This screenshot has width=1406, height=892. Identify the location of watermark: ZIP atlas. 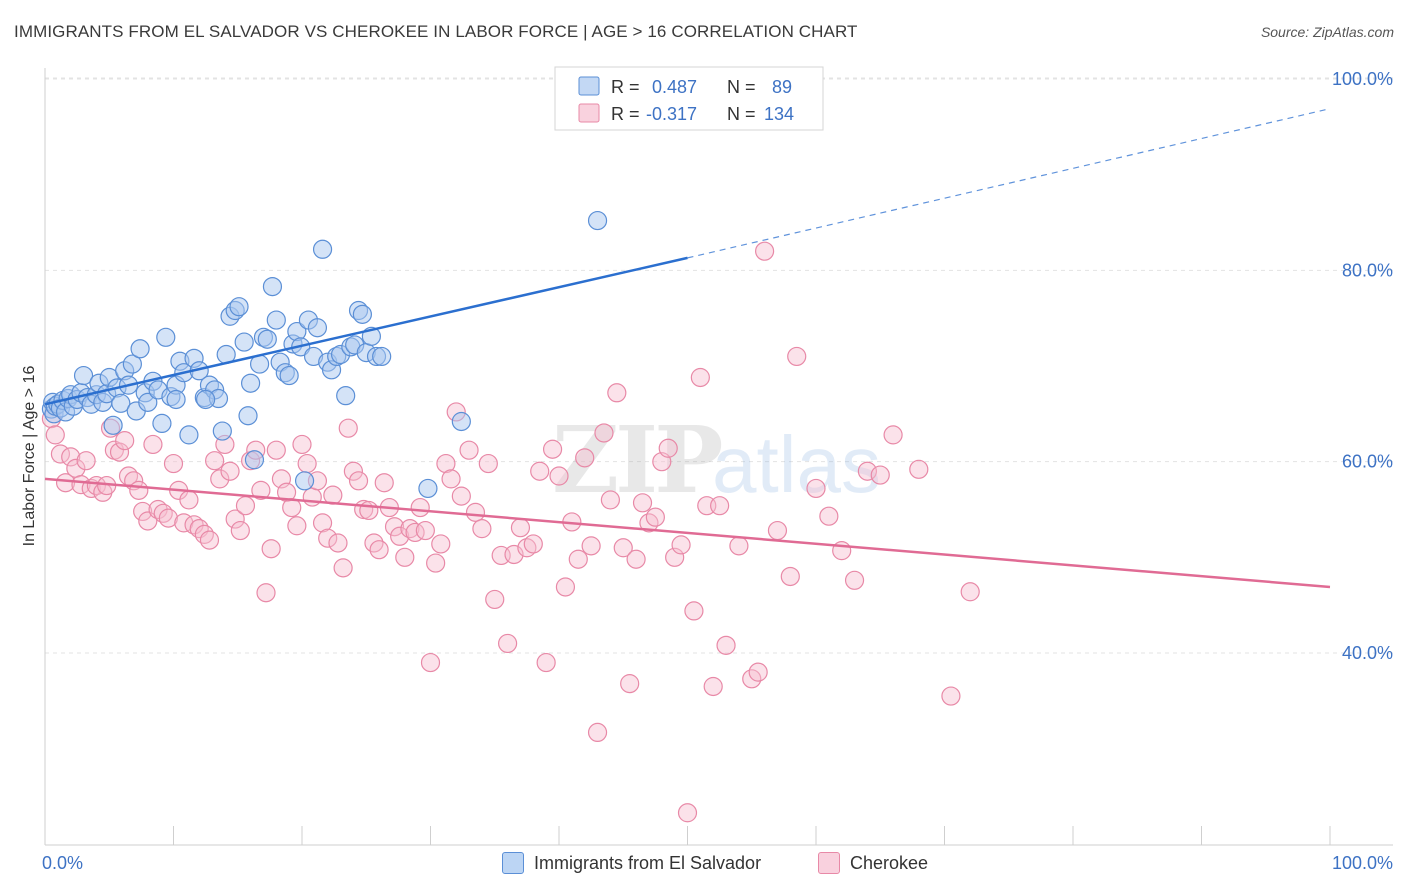
(716, 460).